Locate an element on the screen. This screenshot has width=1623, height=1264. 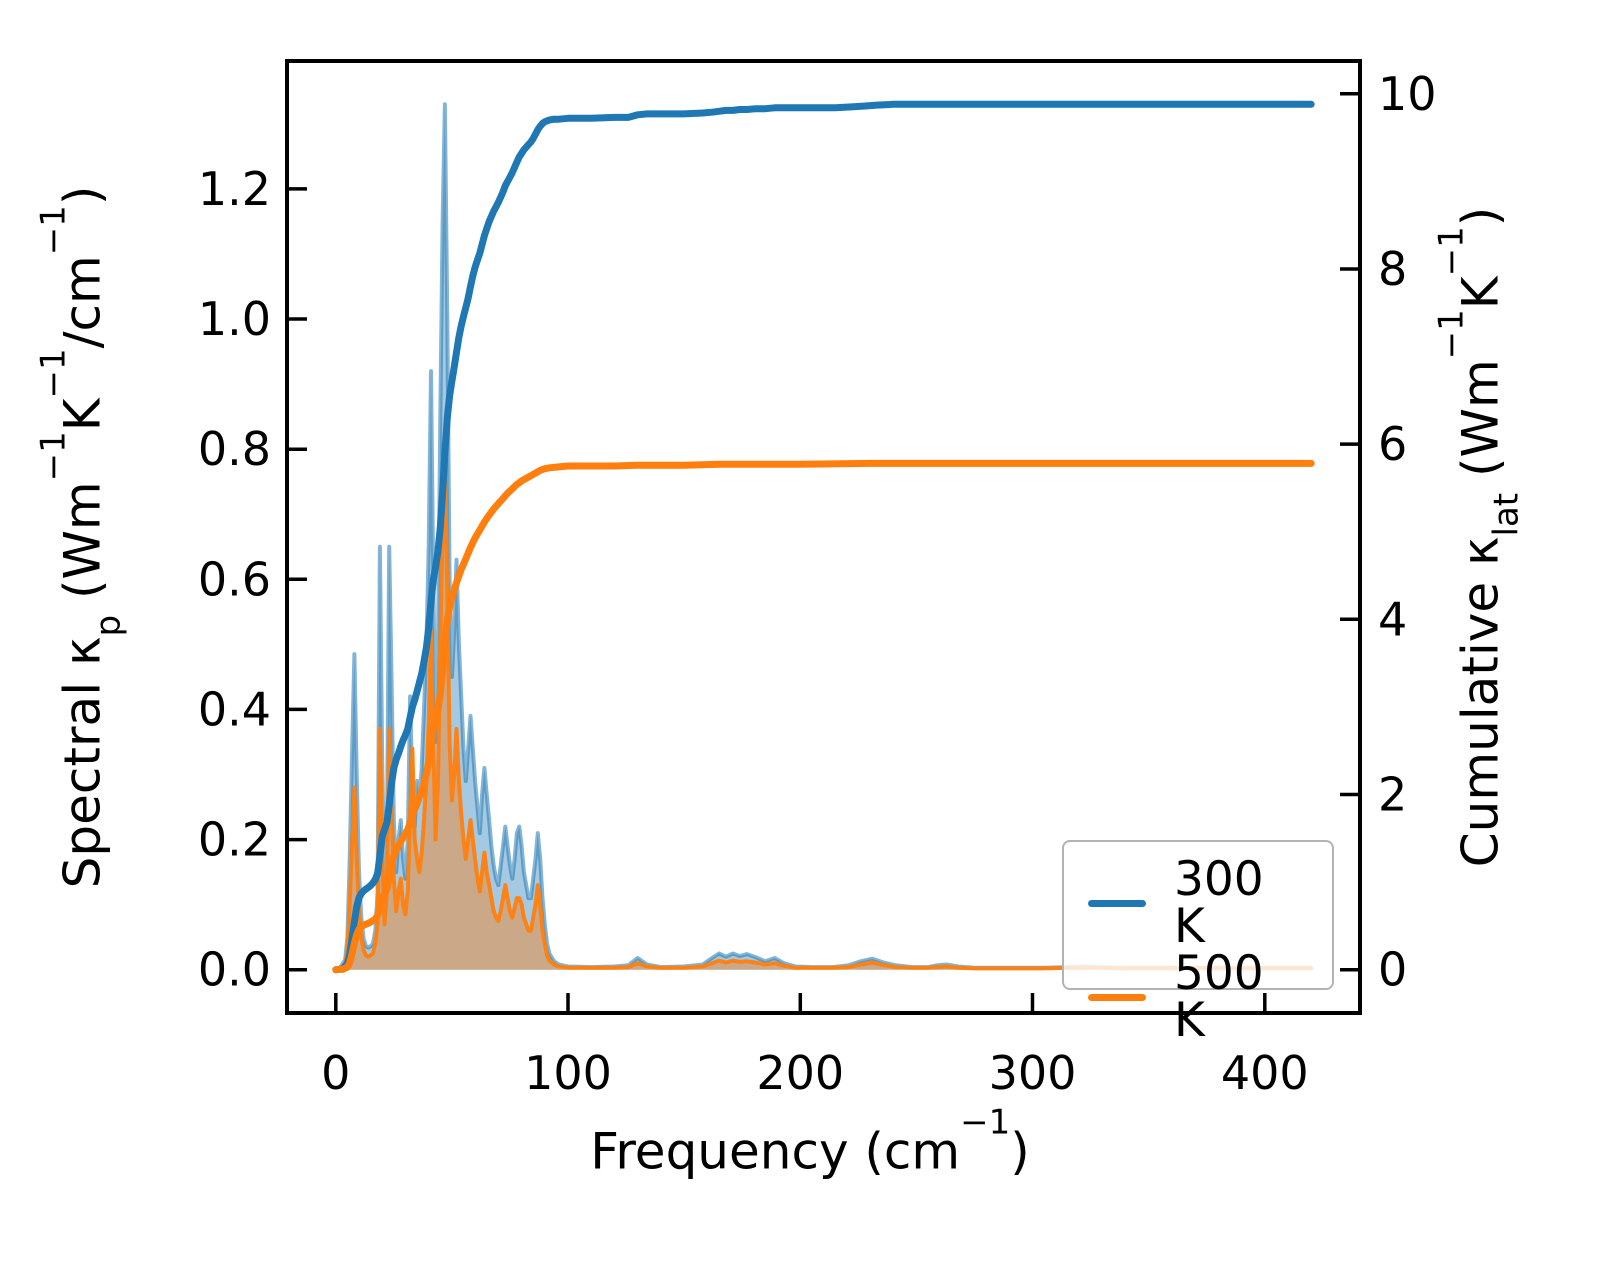
y-left-tick-label: 0.4 is located at coordinates (234, 709).